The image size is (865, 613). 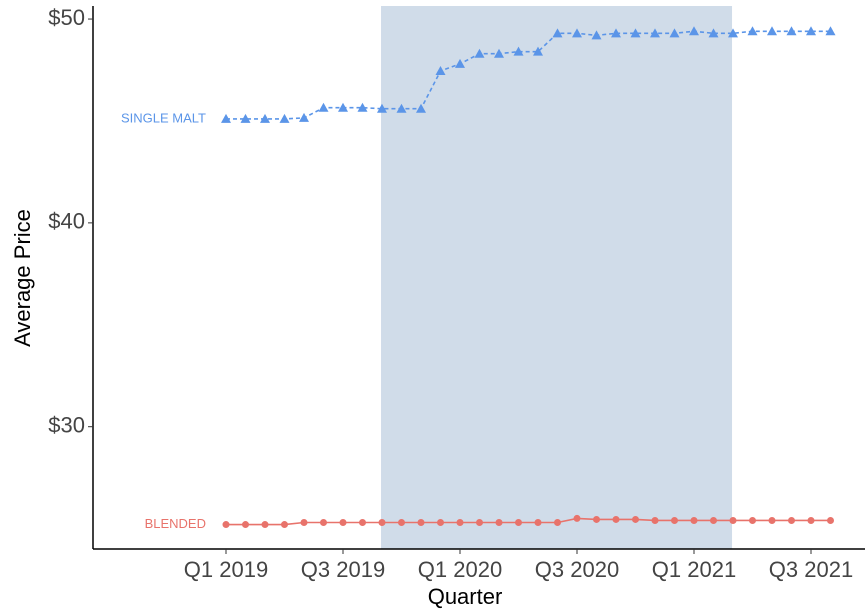 I want to click on x-tick-label: Q1 2020, so click(x=460, y=569).